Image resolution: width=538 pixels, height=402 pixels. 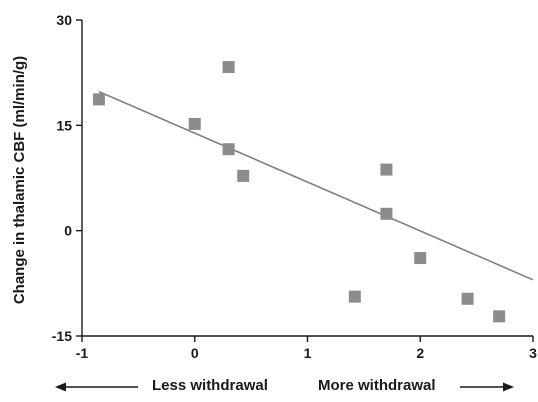 I want to click on x-tick-label: -1, so click(x=82, y=353).